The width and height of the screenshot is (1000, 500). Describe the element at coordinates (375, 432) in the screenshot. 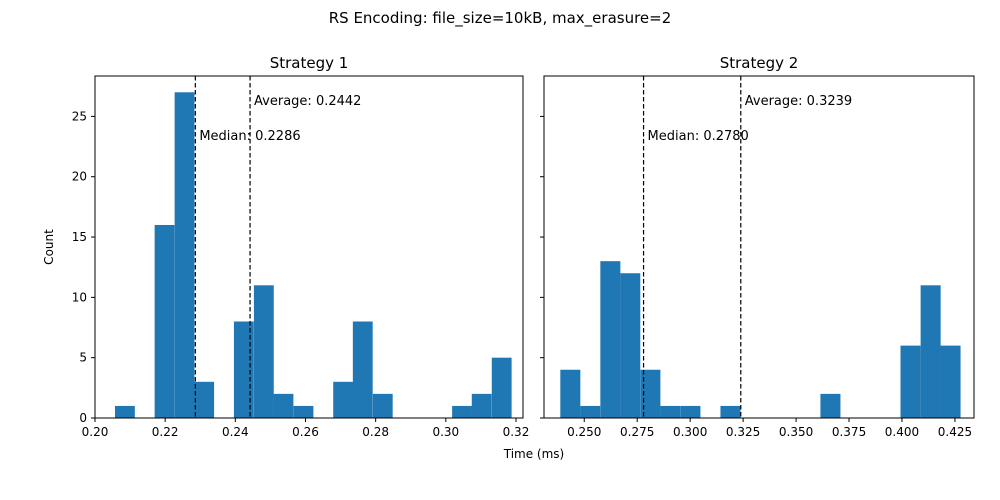

I see `x-tick-label: 0.28` at that location.